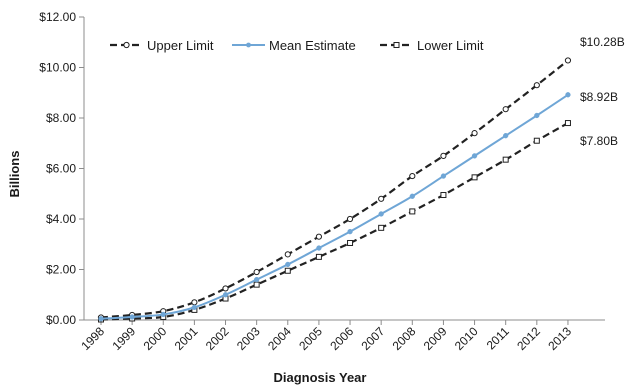 The image size is (628, 386). I want to click on y-tick-label: $12.00, so click(57, 17).